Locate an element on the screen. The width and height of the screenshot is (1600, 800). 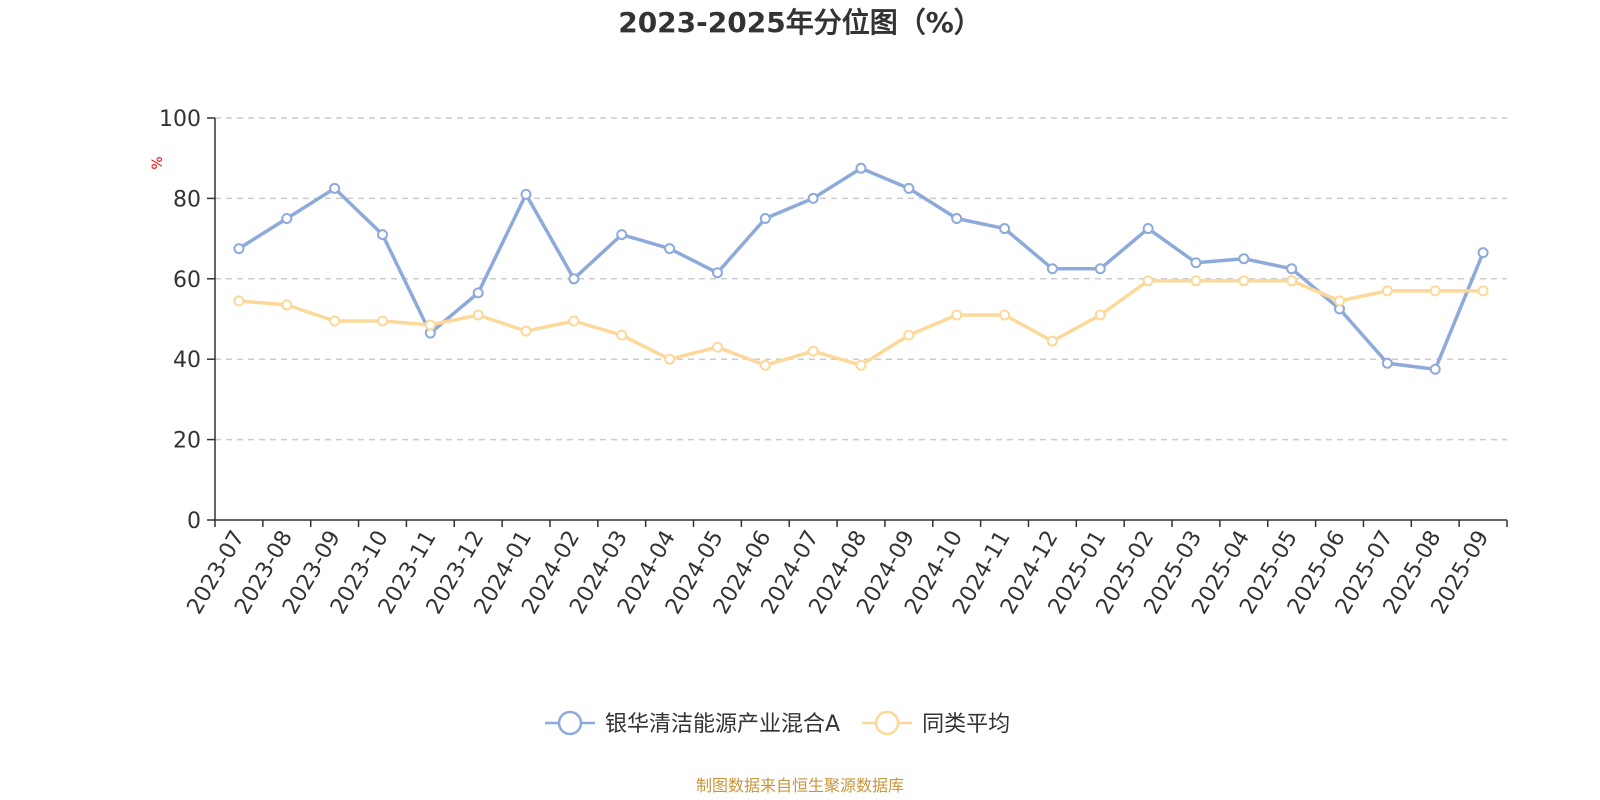
legend-item-2: 同类平均 is located at coordinates (936, 723).